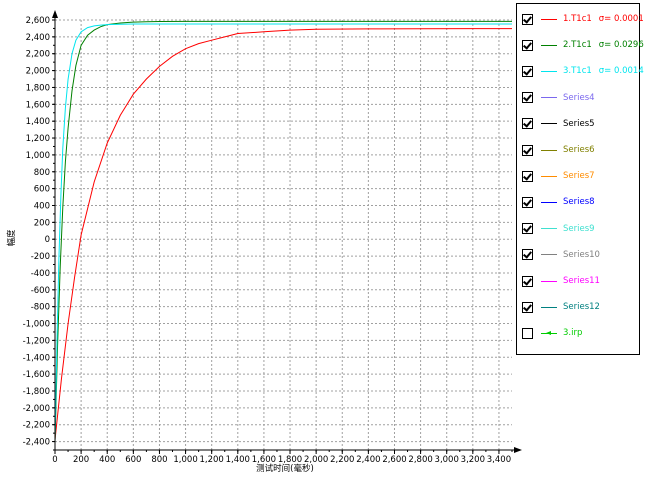  I want to click on y-tick-label: -1,800, so click(36, 392).